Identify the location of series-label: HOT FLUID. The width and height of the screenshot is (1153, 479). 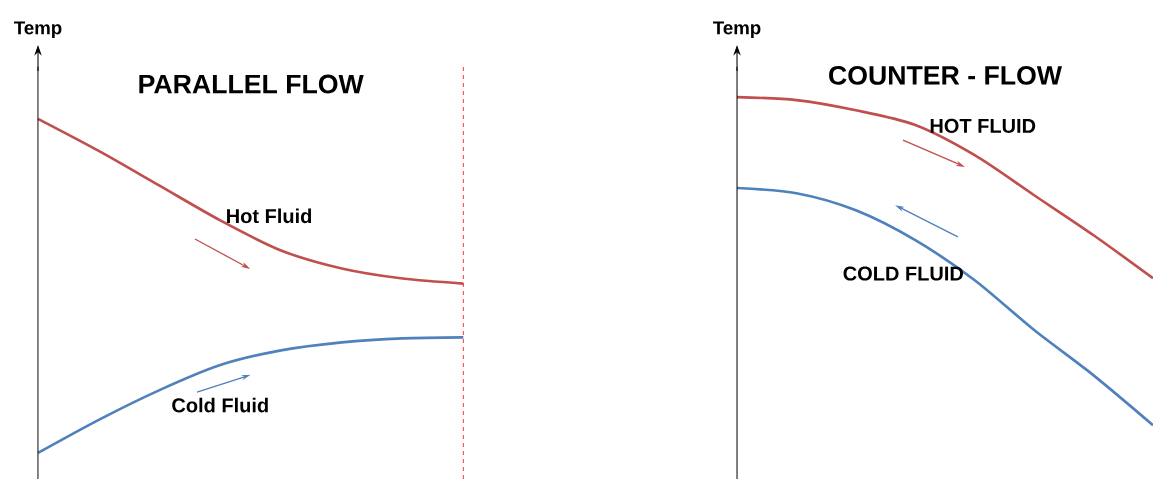
(983, 125).